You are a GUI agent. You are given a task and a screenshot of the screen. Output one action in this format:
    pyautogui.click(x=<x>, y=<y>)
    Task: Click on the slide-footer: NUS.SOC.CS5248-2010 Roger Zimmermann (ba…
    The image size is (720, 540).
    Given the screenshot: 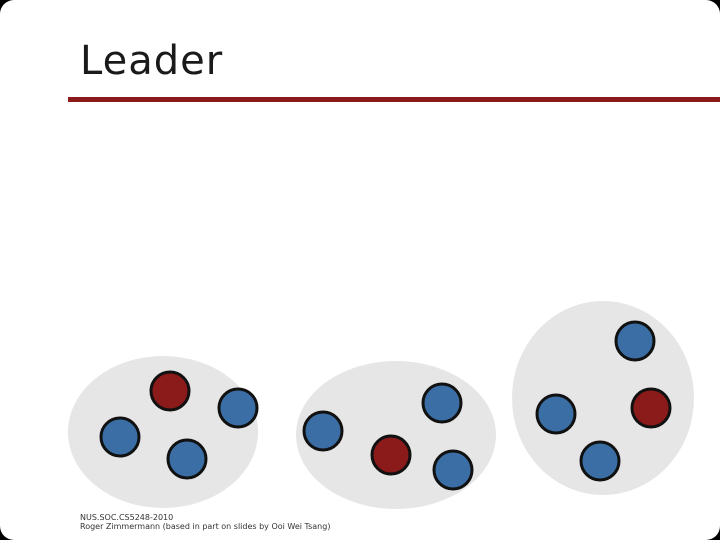 What is the action you would take?
    pyautogui.click(x=205, y=522)
    